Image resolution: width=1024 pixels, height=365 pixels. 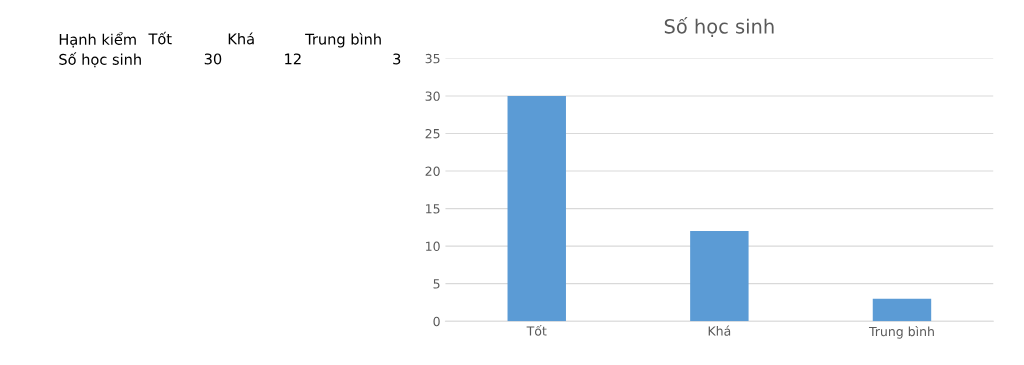 What do you see at coordinates (719, 330) in the screenshot?
I see `x-tick-label: Khá` at bounding box center [719, 330].